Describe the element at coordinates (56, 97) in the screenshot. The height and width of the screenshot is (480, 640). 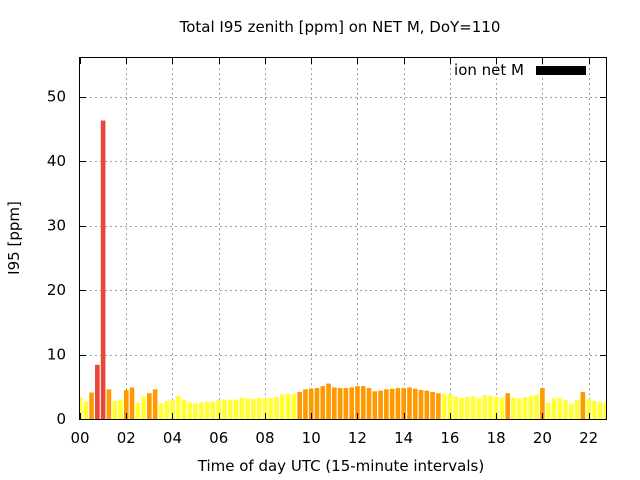
I see `y-tick-label: 50` at that location.